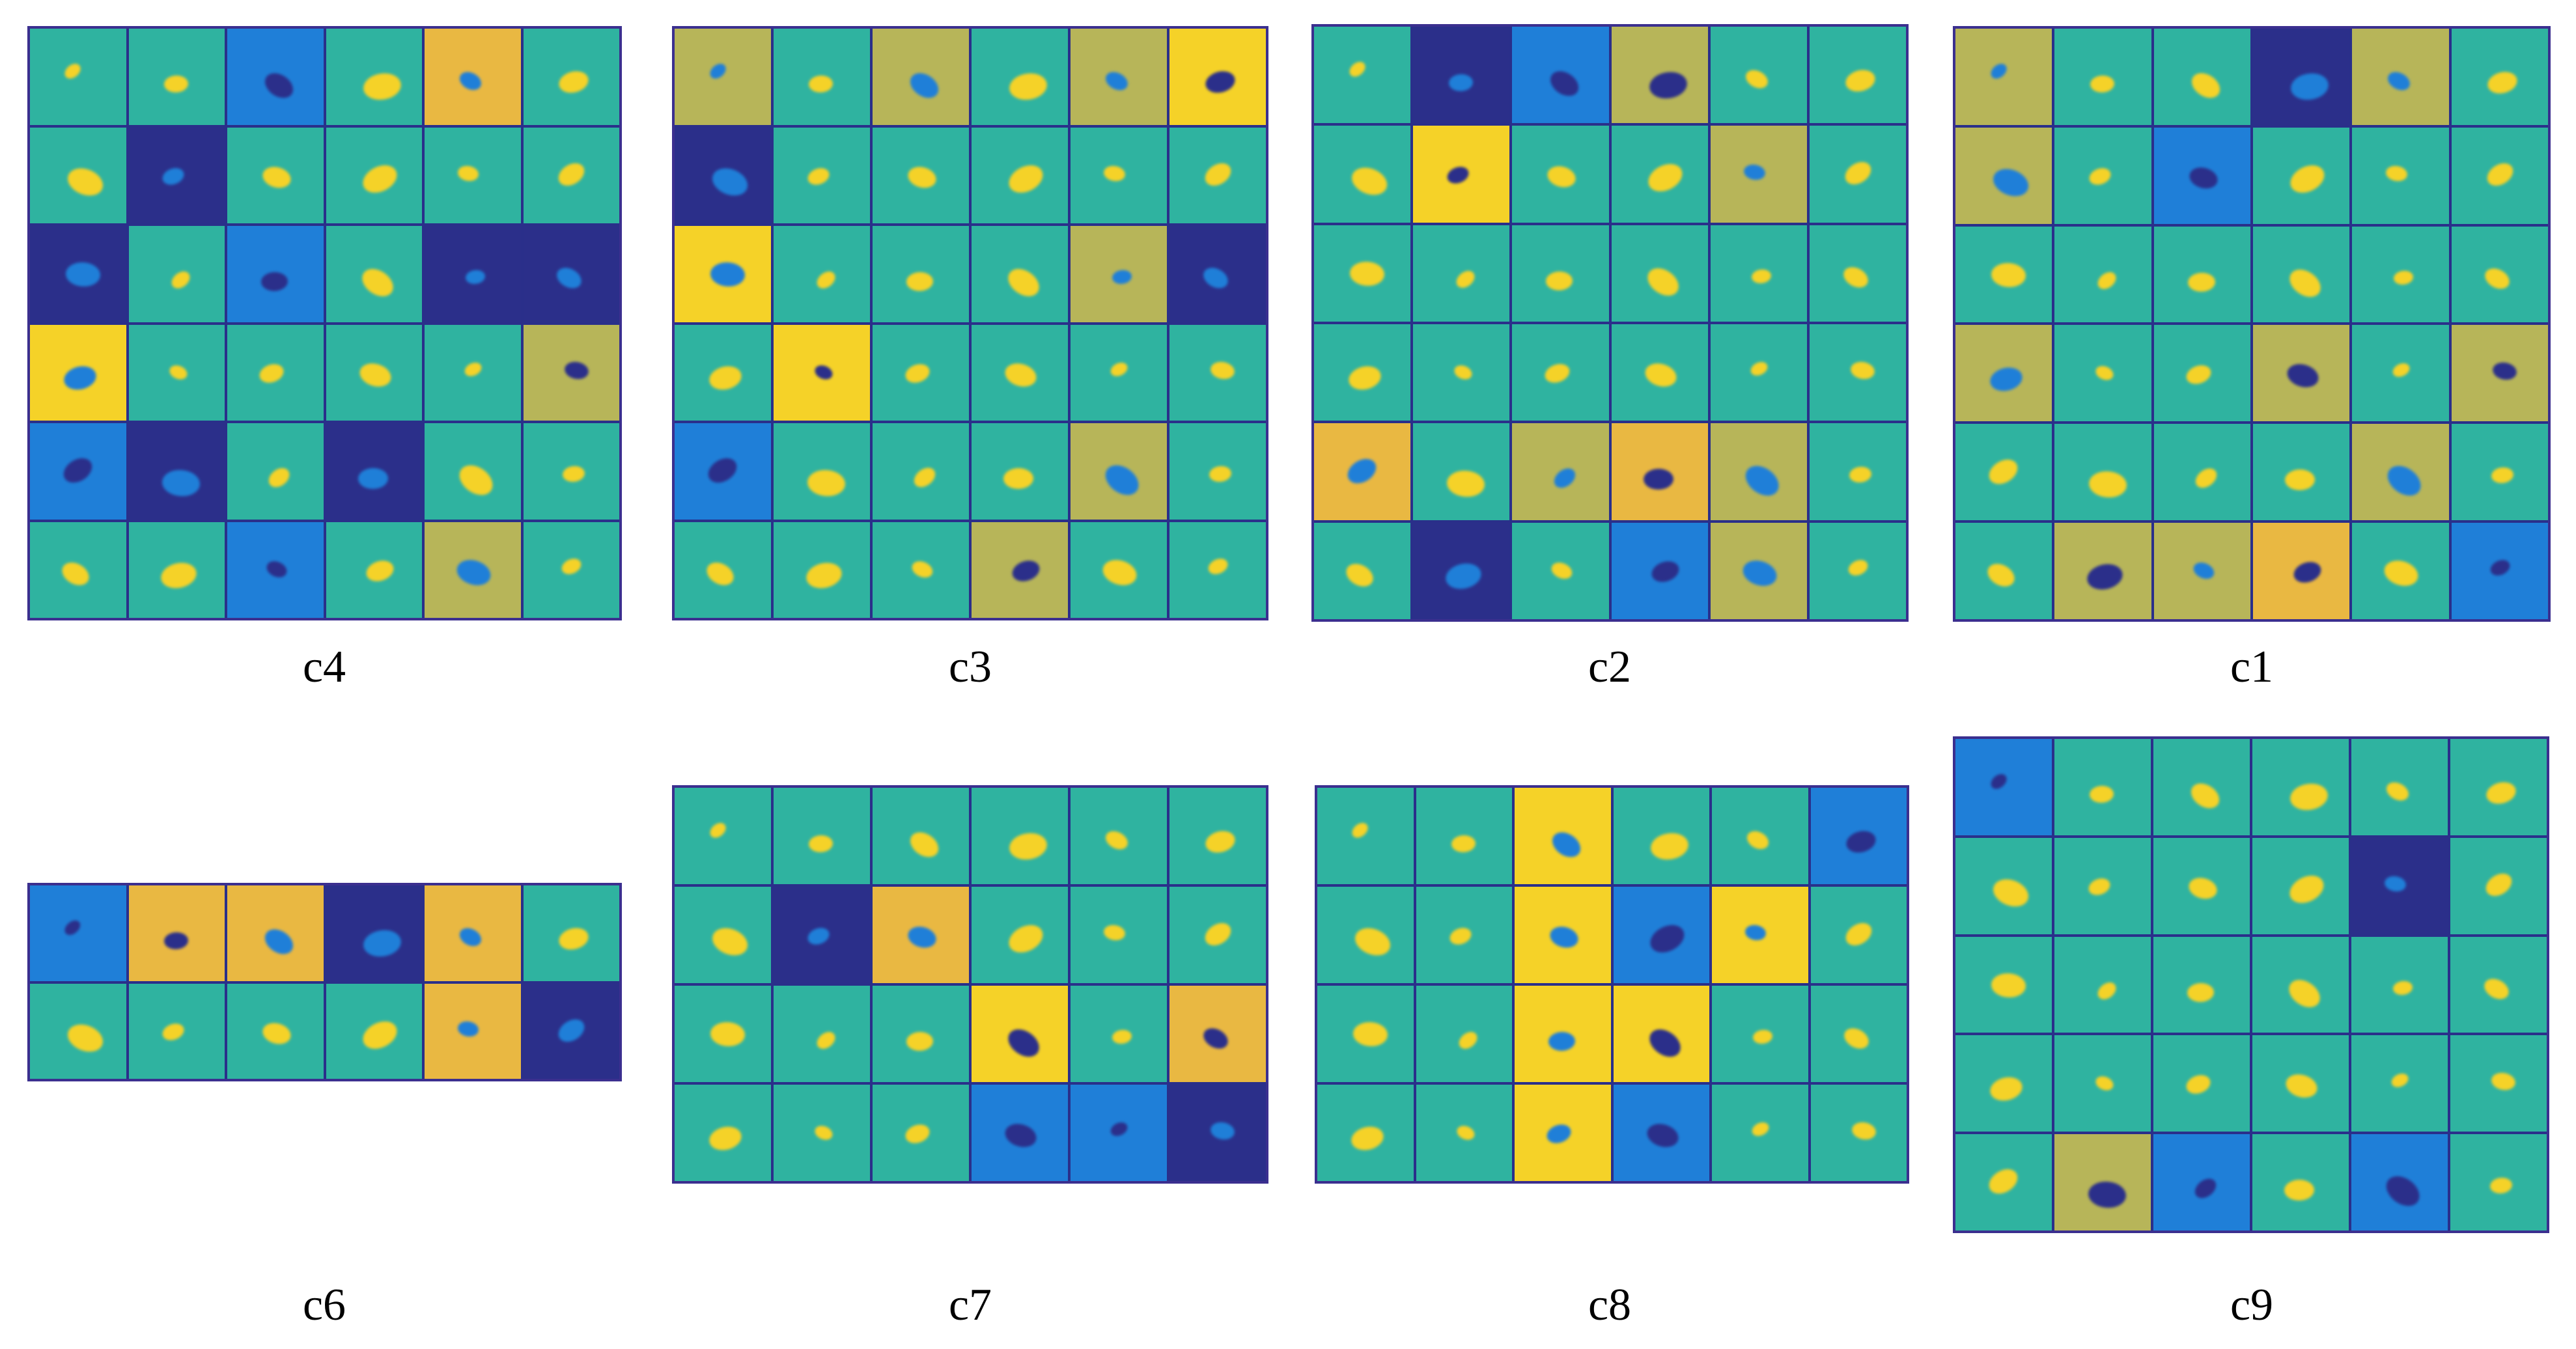 The height and width of the screenshot is (1349, 2576). What do you see at coordinates (970, 323) in the screenshot?
I see `panel-c3` at bounding box center [970, 323].